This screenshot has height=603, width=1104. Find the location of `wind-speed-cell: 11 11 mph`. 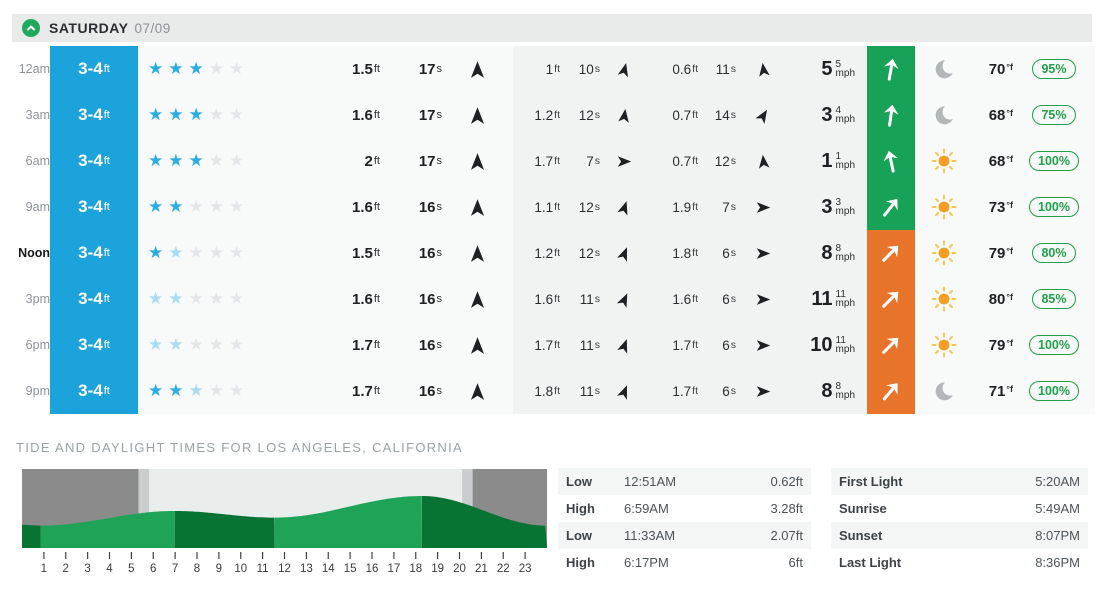

wind-speed-cell: 11 11 mph is located at coordinates (828, 299).